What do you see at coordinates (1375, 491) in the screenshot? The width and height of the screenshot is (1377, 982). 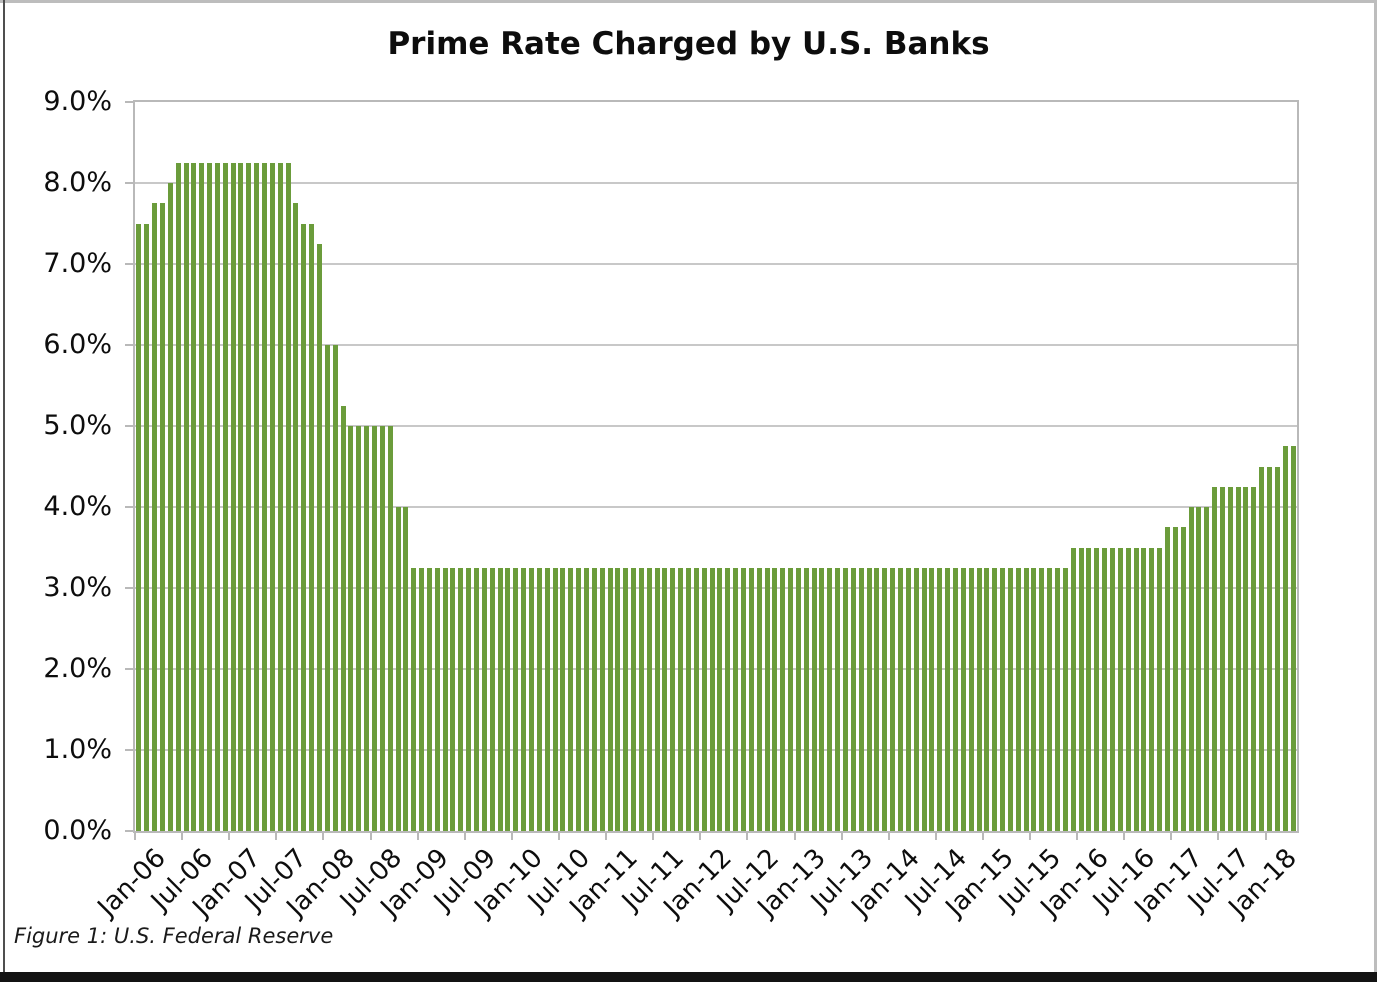 I see `frame-right-border` at bounding box center [1375, 491].